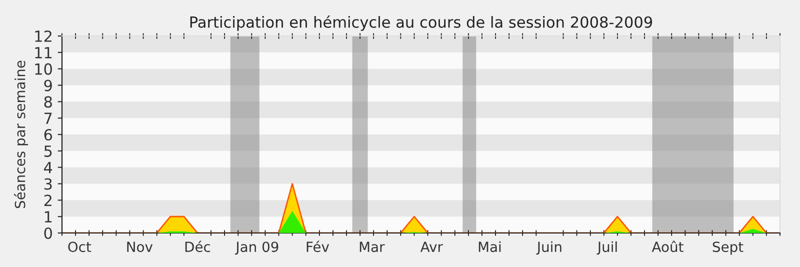  Describe the element at coordinates (48, 102) in the screenshot. I see `y-tick-label: 8` at that location.